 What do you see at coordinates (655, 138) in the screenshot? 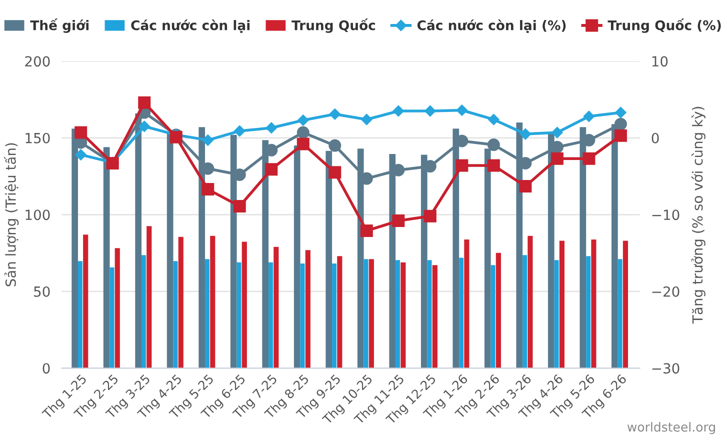
I see `y2-tick-label: 0` at bounding box center [655, 138].